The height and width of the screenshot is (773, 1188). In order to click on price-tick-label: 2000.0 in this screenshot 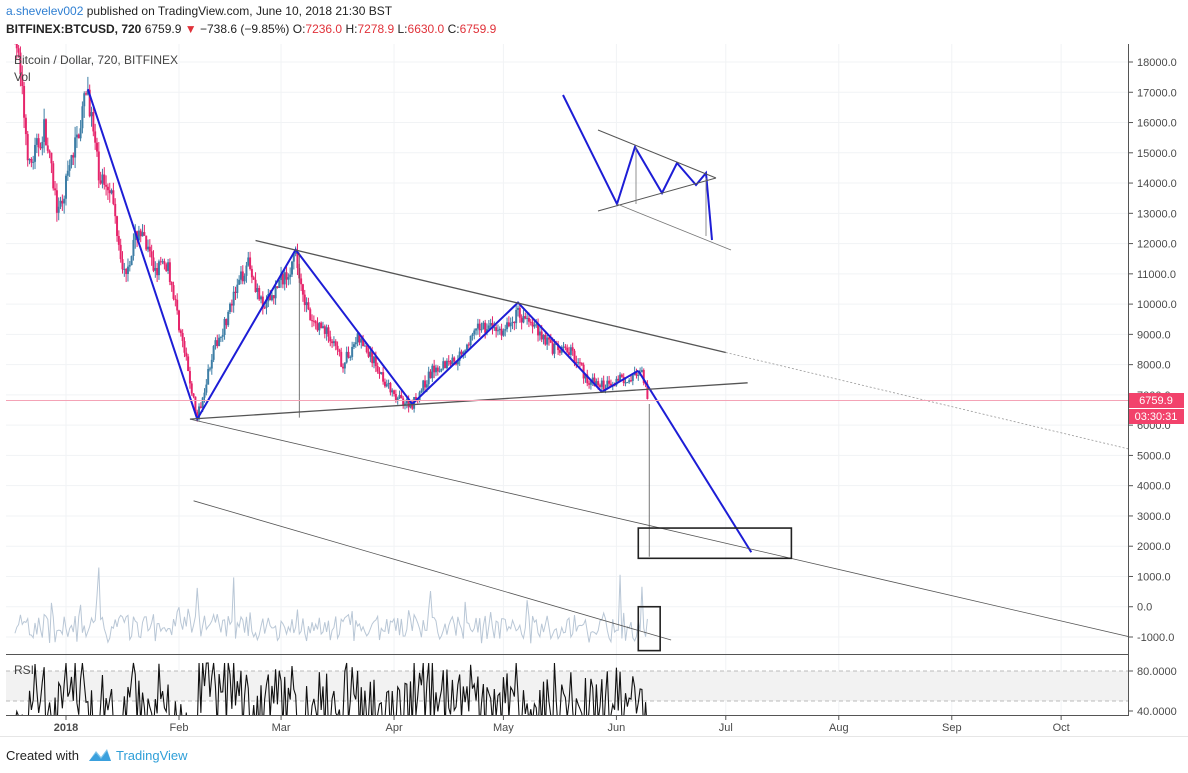, I will do `click(1154, 547)`.